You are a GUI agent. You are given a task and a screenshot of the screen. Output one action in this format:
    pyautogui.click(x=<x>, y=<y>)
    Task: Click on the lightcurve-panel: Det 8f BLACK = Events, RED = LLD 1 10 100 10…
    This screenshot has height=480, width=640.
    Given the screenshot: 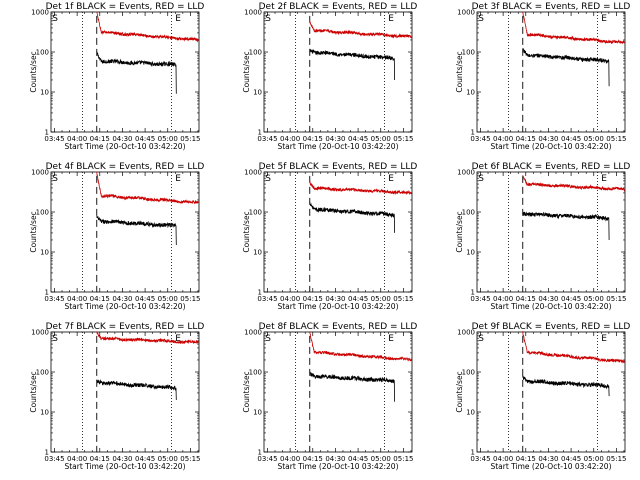 What is the action you would take?
    pyautogui.click(x=329, y=396)
    